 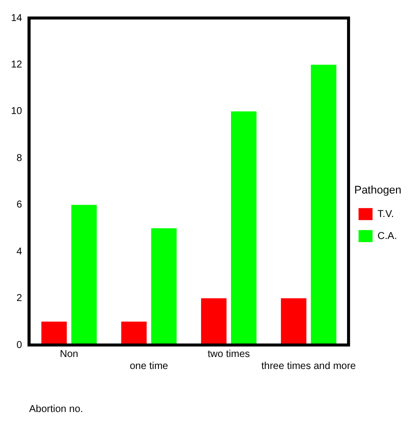 I want to click on y-tick-label: 12, so click(x=17, y=64).